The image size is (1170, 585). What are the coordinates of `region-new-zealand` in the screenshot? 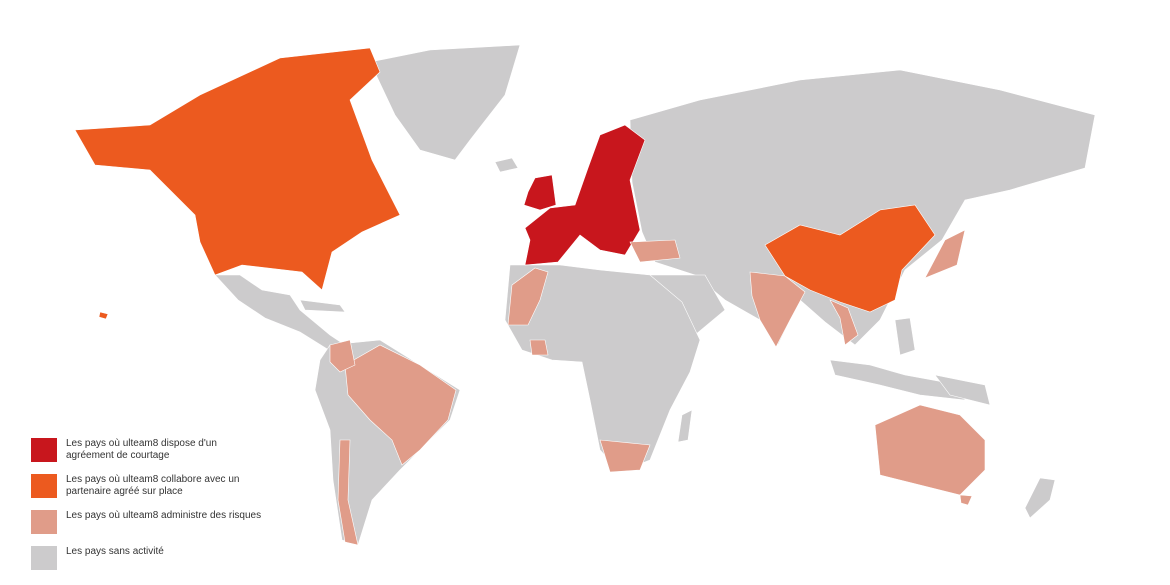 It's located at (1040, 498).